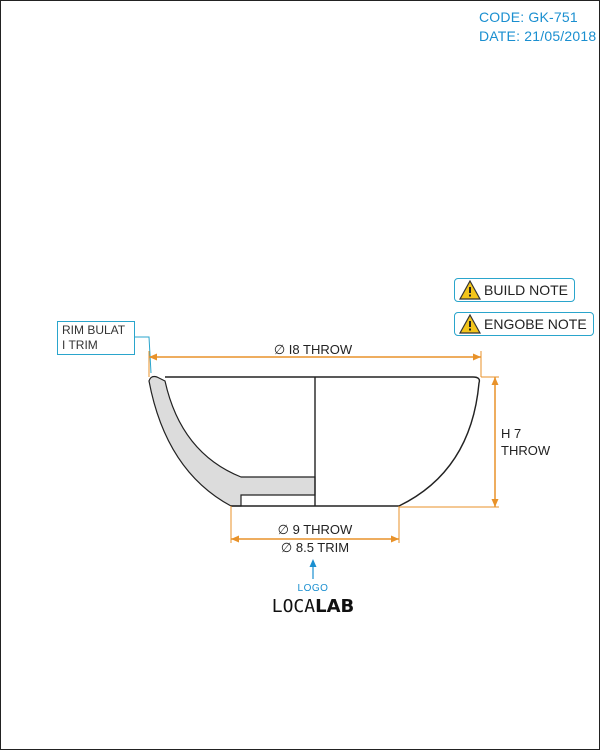 Image resolution: width=600 pixels, height=751 pixels. Describe the element at coordinates (526, 290) in the screenshot. I see `build-note-label: BUILD NOTE` at that location.